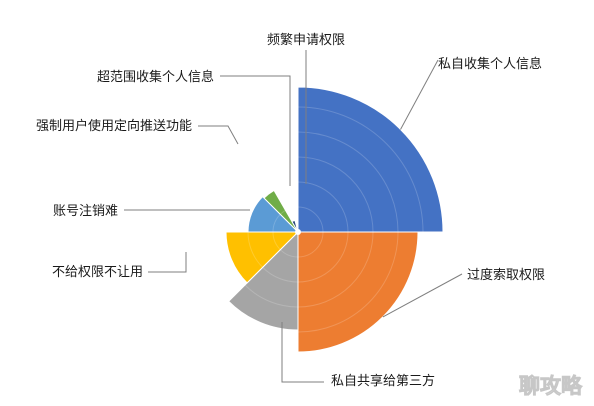 The image size is (594, 406). Describe the element at coordinates (358, 292) in the screenshot. I see `sector-过度索取权限` at that location.